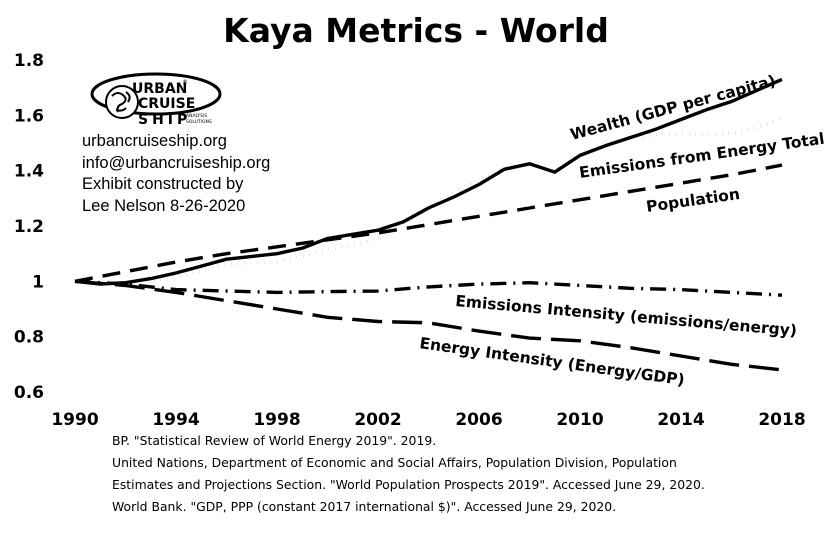  Describe the element at coordinates (176, 162) in the screenshot. I see `email-text: info@urbancruiseship.org` at that location.